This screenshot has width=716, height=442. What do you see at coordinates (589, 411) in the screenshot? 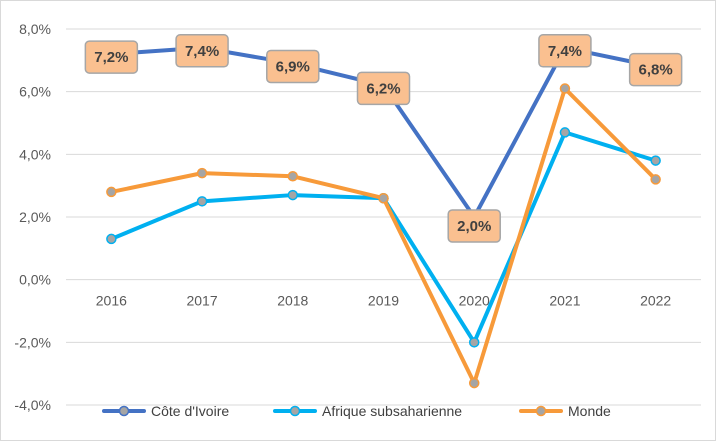
I see `legend-label: Monde` at bounding box center [589, 411].